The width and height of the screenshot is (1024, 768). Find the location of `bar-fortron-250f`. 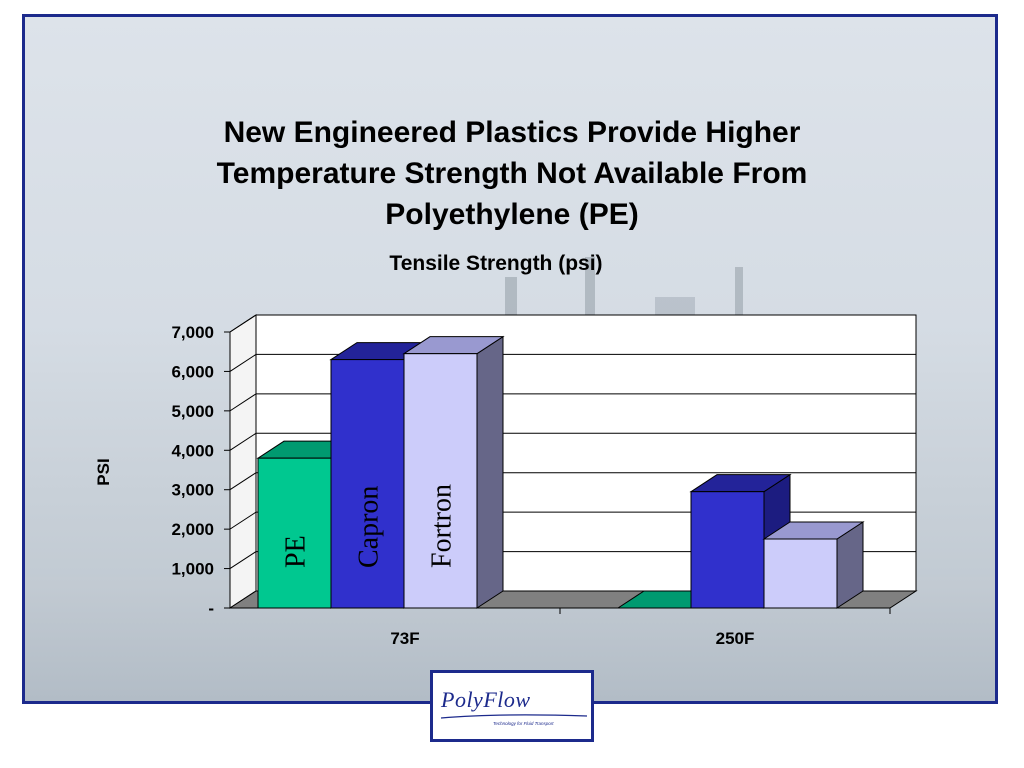

bar-fortron-250f is located at coordinates (800, 573).